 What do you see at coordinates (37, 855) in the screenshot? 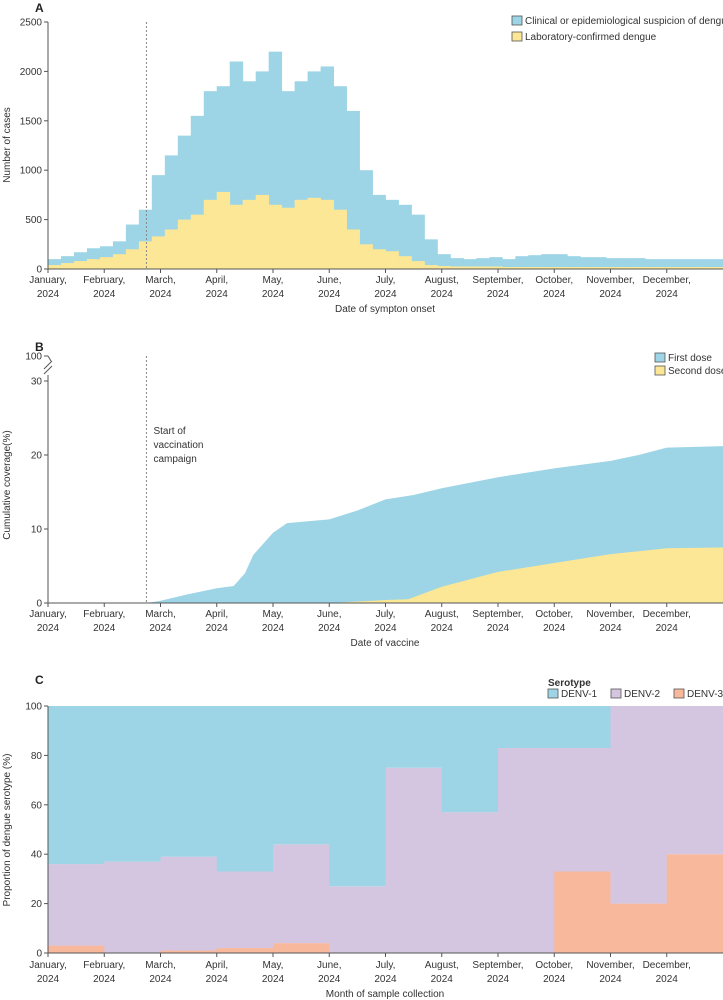
I see `y-tick-label: 40` at bounding box center [37, 855].